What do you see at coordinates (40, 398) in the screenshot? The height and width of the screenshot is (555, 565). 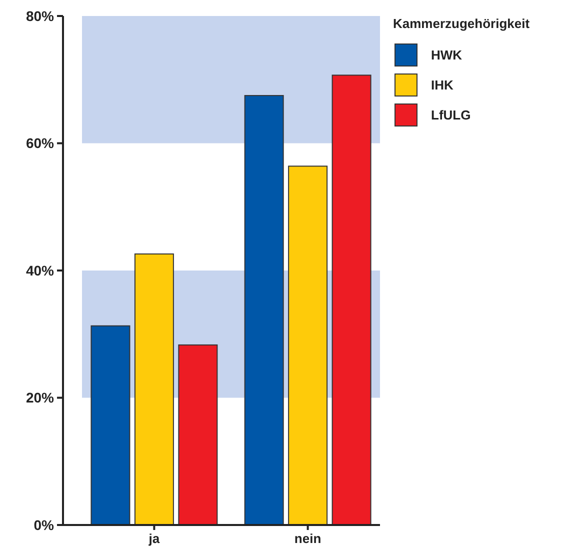 I see `y-tick-label: 20%` at bounding box center [40, 398].